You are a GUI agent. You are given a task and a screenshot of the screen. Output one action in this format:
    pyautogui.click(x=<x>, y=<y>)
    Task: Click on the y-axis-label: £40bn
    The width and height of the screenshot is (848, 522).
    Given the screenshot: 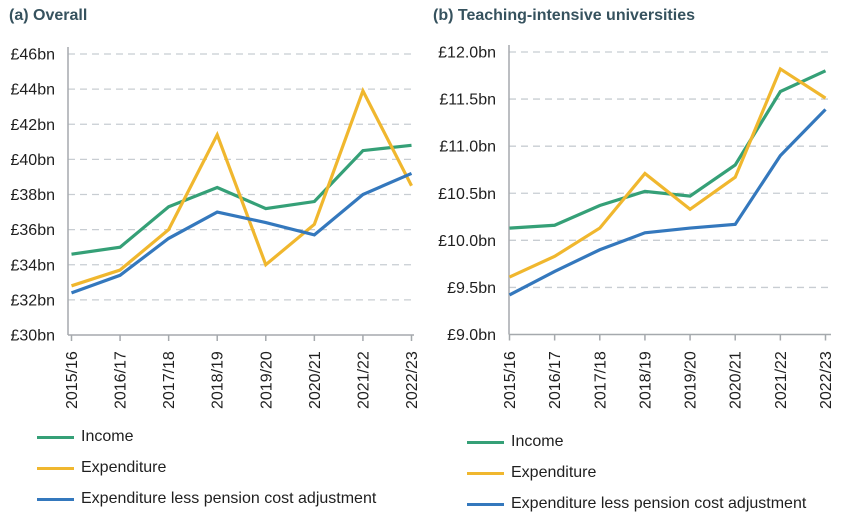 What is the action you would take?
    pyautogui.click(x=33, y=160)
    